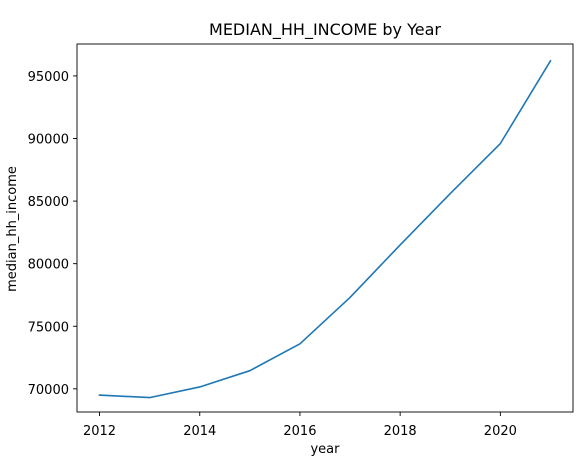 This screenshot has width=584, height=463. What do you see at coordinates (325, 449) in the screenshot?
I see `x-axis-label: year` at bounding box center [325, 449].